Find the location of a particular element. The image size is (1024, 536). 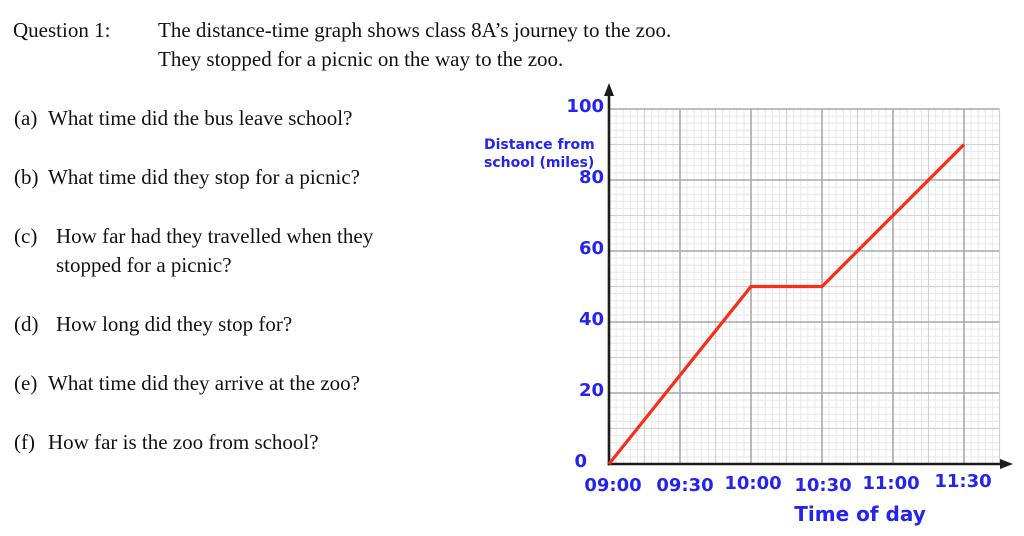

y-tick-label-60: 60 is located at coordinates (591, 248).